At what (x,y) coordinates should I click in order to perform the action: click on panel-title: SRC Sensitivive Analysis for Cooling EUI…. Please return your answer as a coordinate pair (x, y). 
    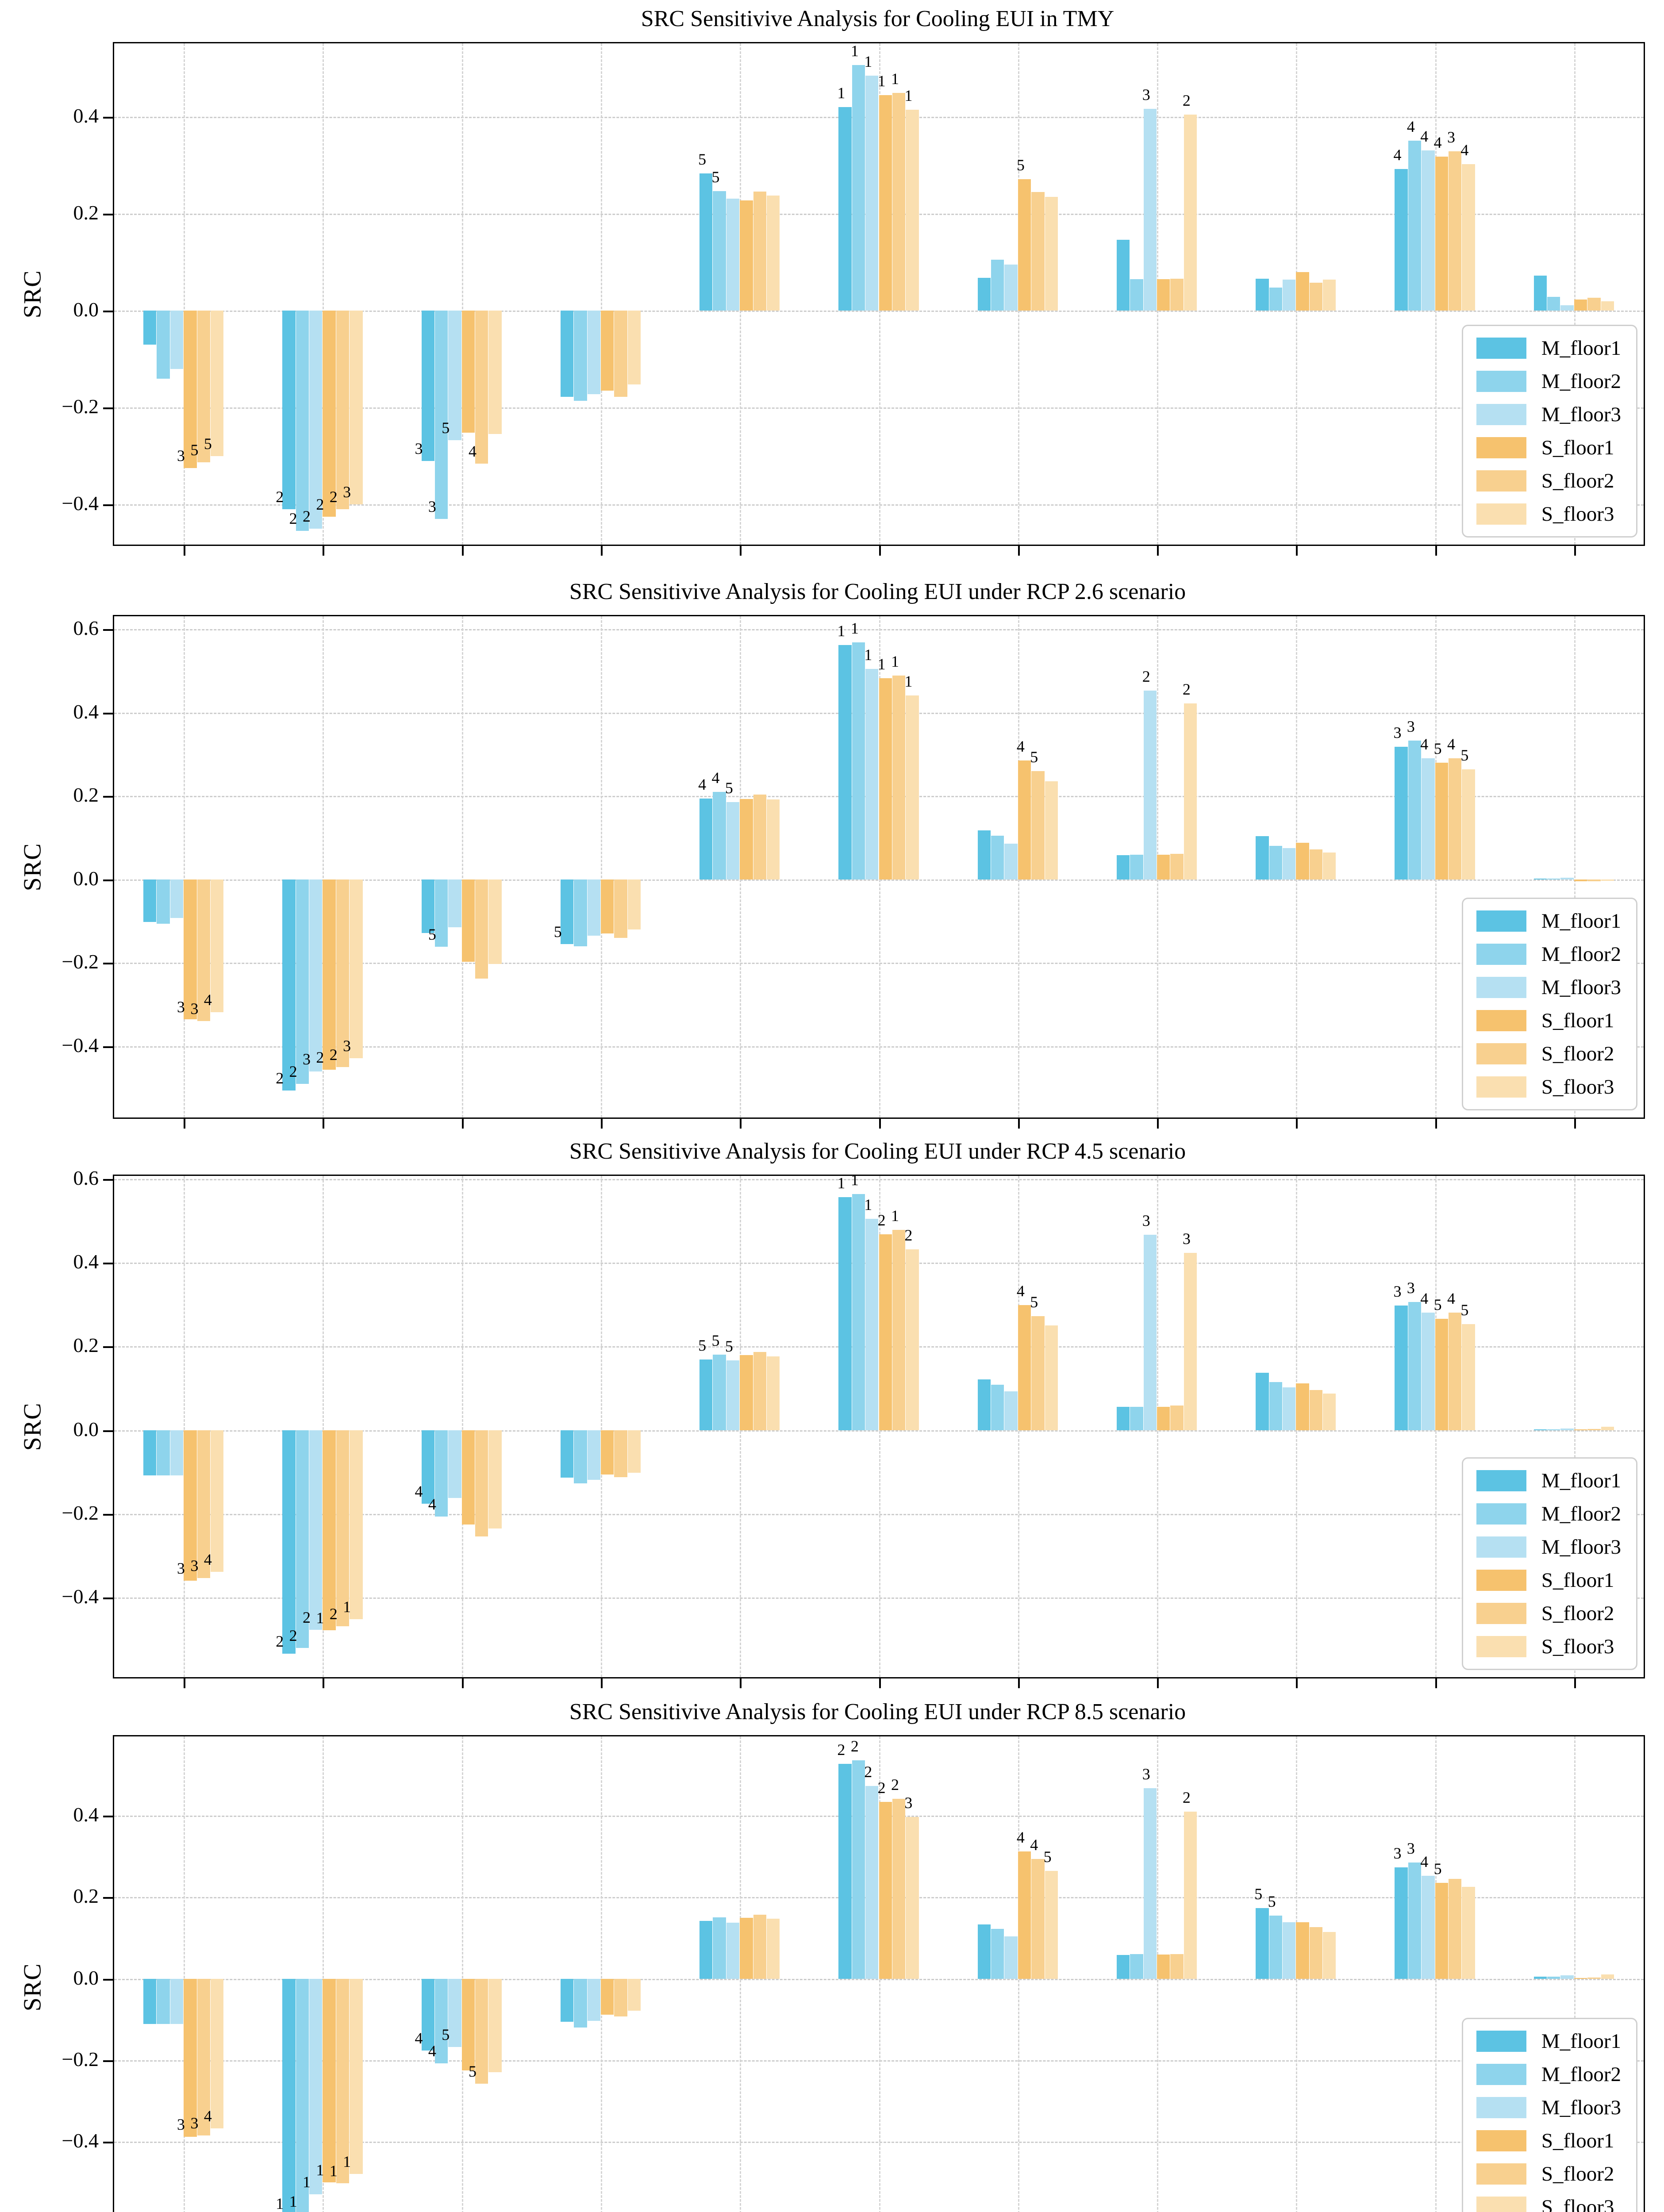
    Looking at the image, I should click on (877, 1712).